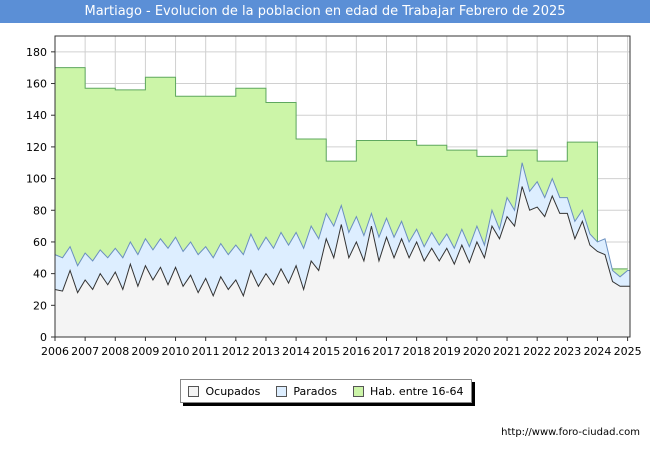  I want to click on y-tick-label: 180, so click(36, 52).